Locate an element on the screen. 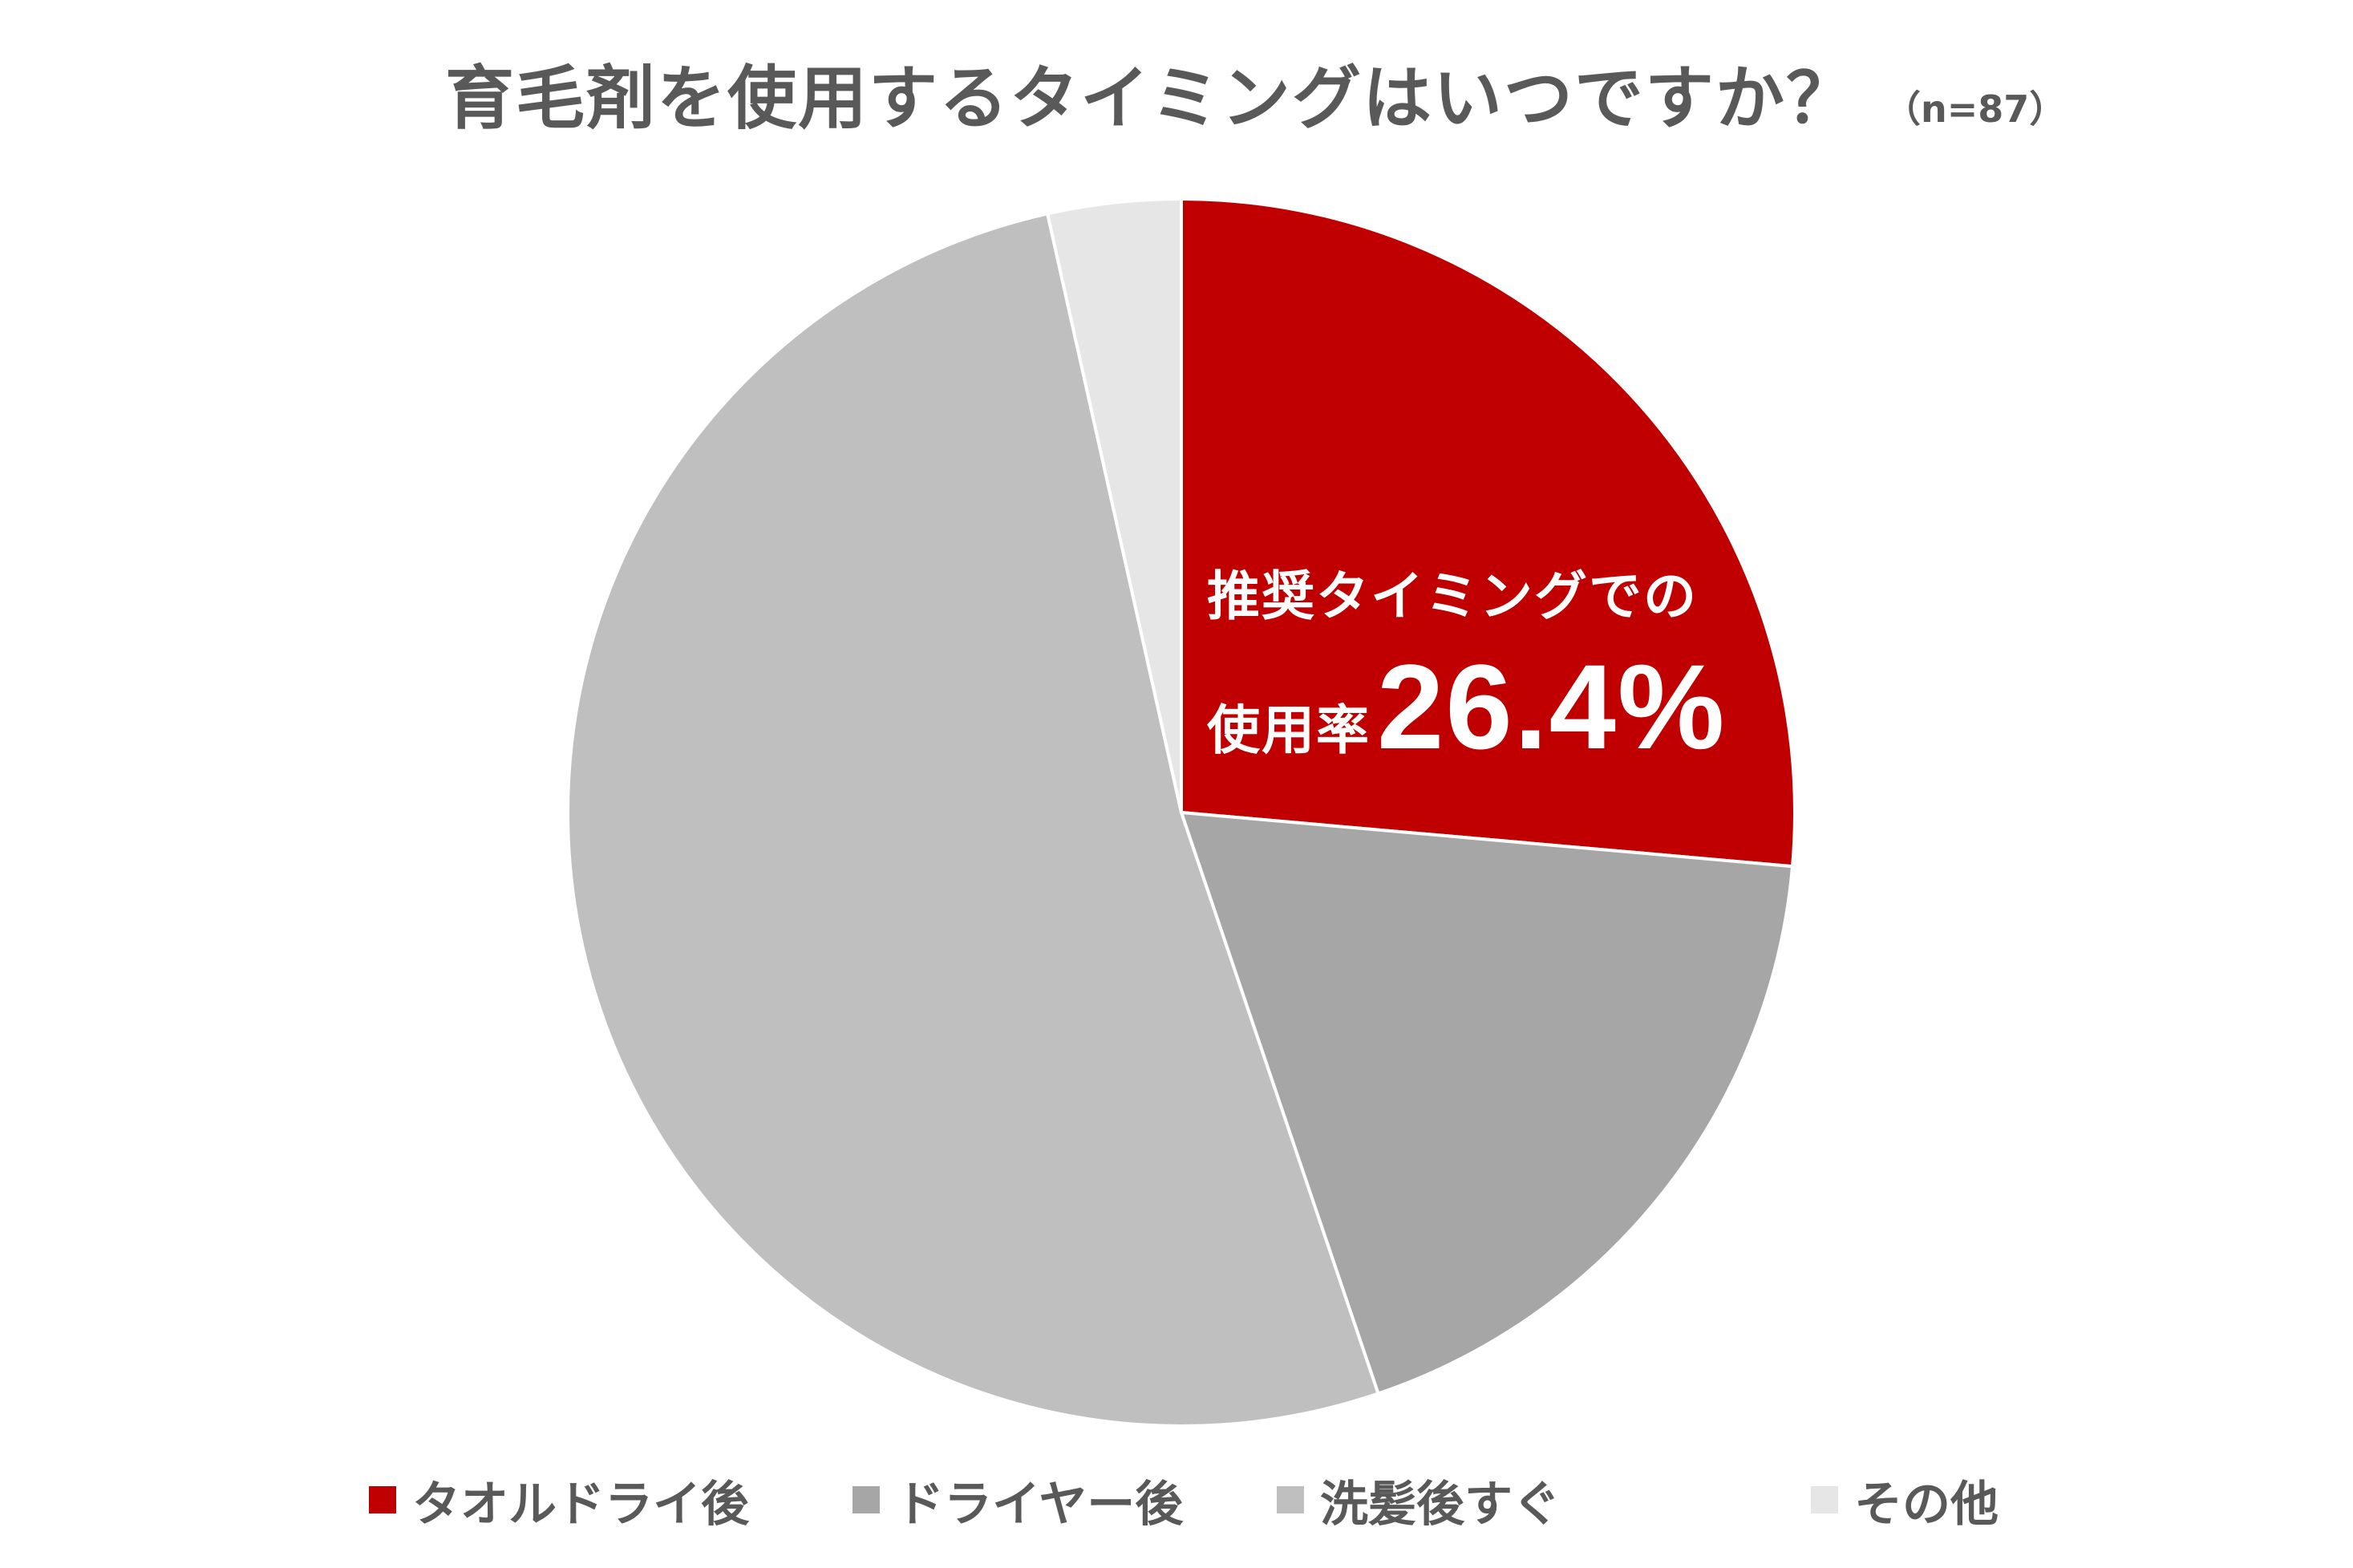  sample-size-label: （n=87） is located at coordinates (1975, 109).